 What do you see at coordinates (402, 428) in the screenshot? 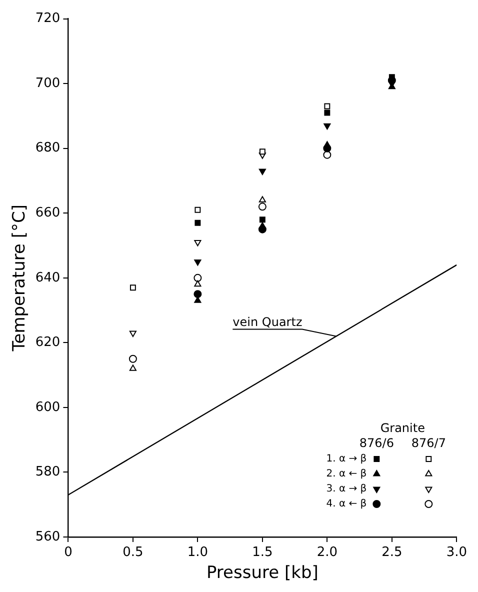
I see `legend-title: Granite` at bounding box center [402, 428].